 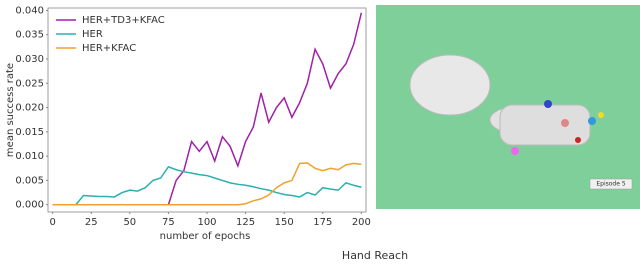 What do you see at coordinates (375, 255) in the screenshot?
I see `caption: Hand Reach` at bounding box center [375, 255].